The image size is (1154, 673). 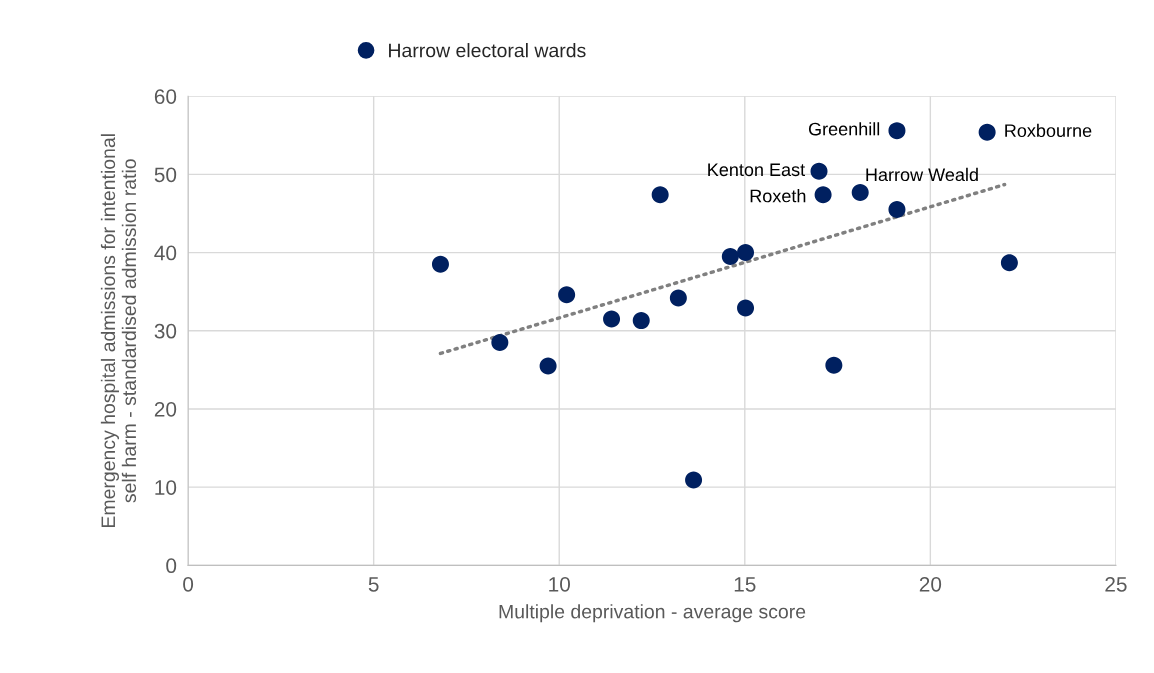 What do you see at coordinates (171, 566) in the screenshot?
I see `y-tick-label: 0` at bounding box center [171, 566].